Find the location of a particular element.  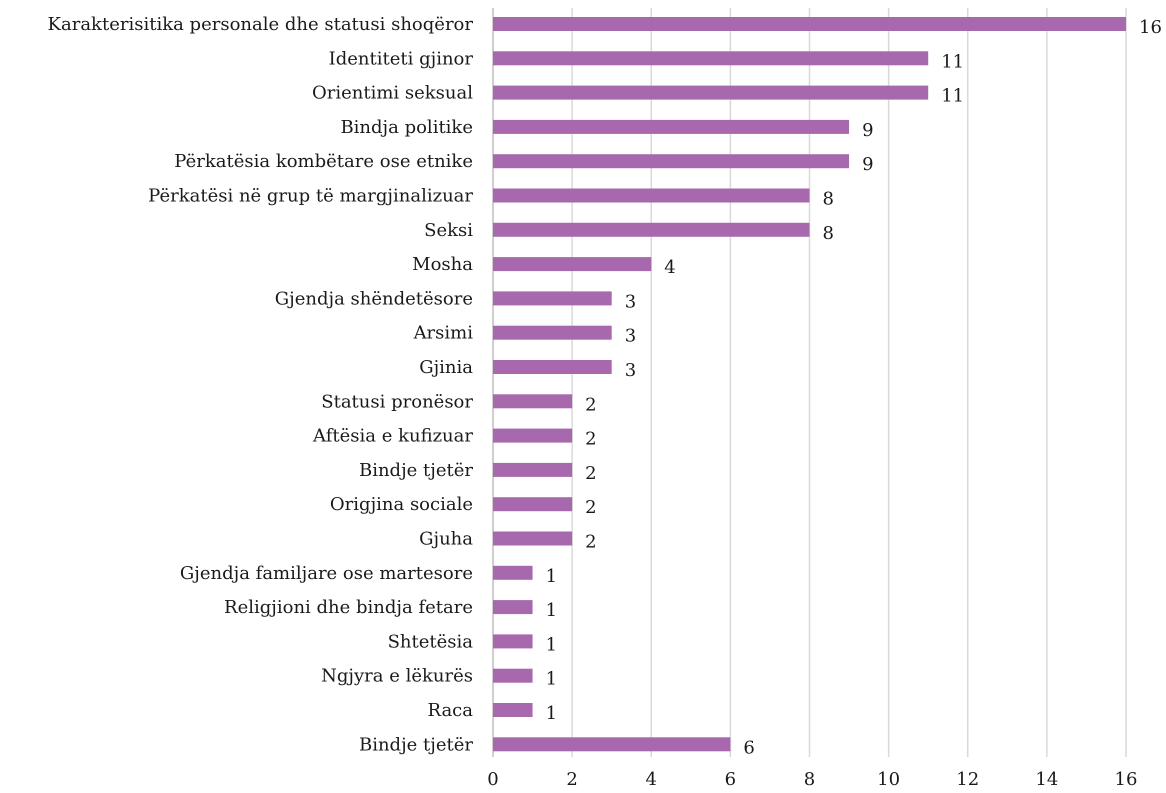

category-label: Bindja politike is located at coordinates (406, 127).